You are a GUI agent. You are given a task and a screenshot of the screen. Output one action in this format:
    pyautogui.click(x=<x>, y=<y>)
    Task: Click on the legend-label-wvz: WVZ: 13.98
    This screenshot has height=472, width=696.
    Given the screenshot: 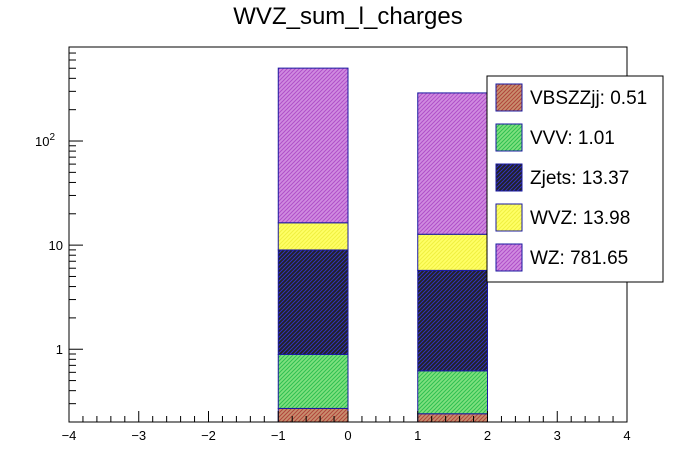 What is the action you would take?
    pyautogui.click(x=580, y=218)
    